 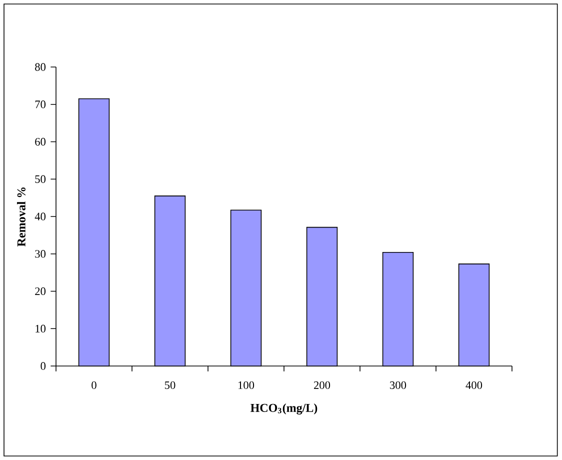 I want to click on y-tick-label: 80, so click(x=40, y=67).